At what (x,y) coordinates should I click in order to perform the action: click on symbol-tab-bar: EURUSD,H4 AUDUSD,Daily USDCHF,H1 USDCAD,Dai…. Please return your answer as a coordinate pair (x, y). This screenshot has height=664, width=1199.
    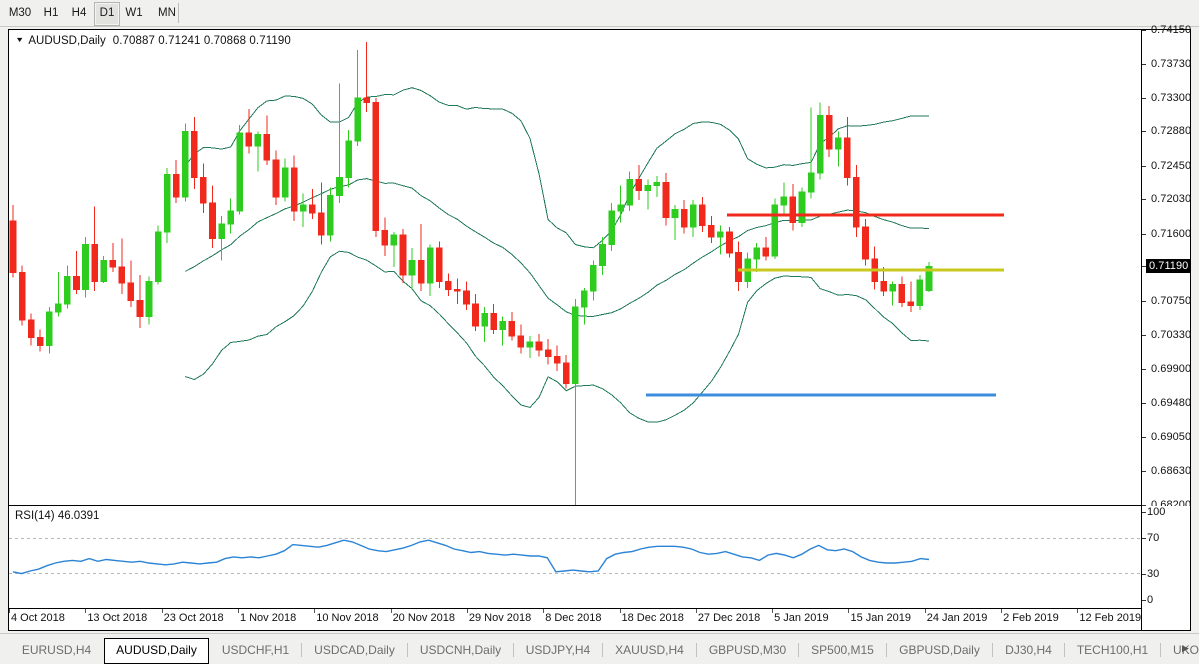
    Looking at the image, I should click on (599, 648).